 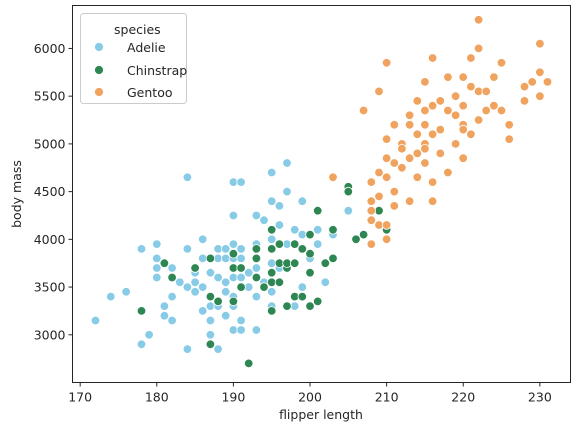 I want to click on x-tick-label: 190, so click(x=233, y=397).